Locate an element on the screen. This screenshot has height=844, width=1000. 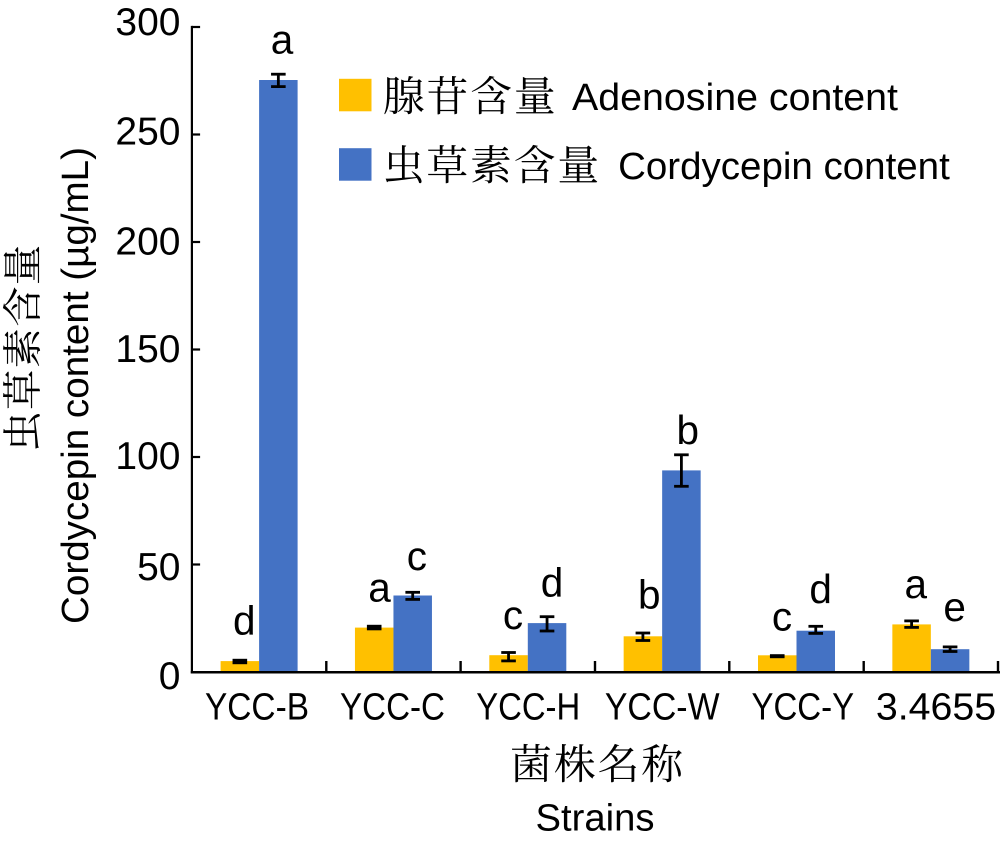
svg-text: 250 is located at coordinates (147, 131).